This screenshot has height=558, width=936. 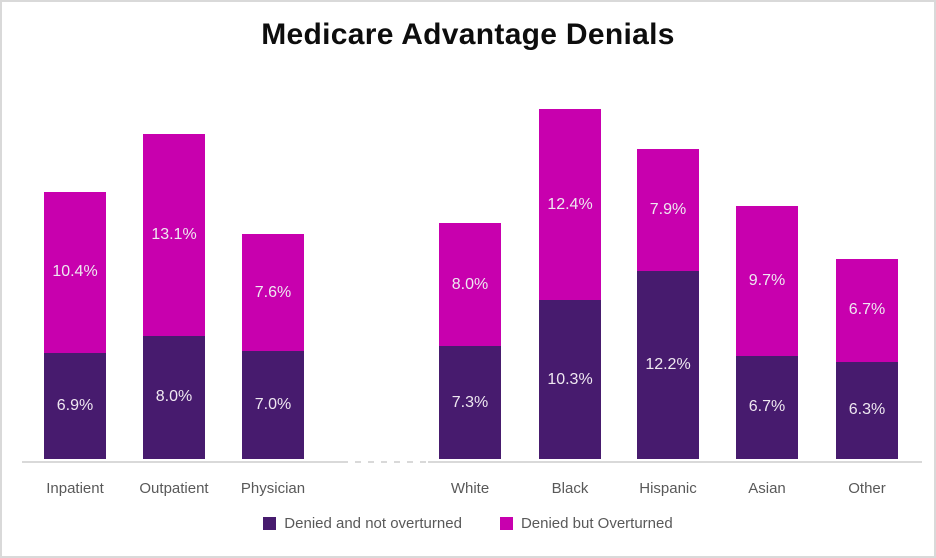 I want to click on bar-segment-denied-not-overturned: 12.2%, so click(x=668, y=364).